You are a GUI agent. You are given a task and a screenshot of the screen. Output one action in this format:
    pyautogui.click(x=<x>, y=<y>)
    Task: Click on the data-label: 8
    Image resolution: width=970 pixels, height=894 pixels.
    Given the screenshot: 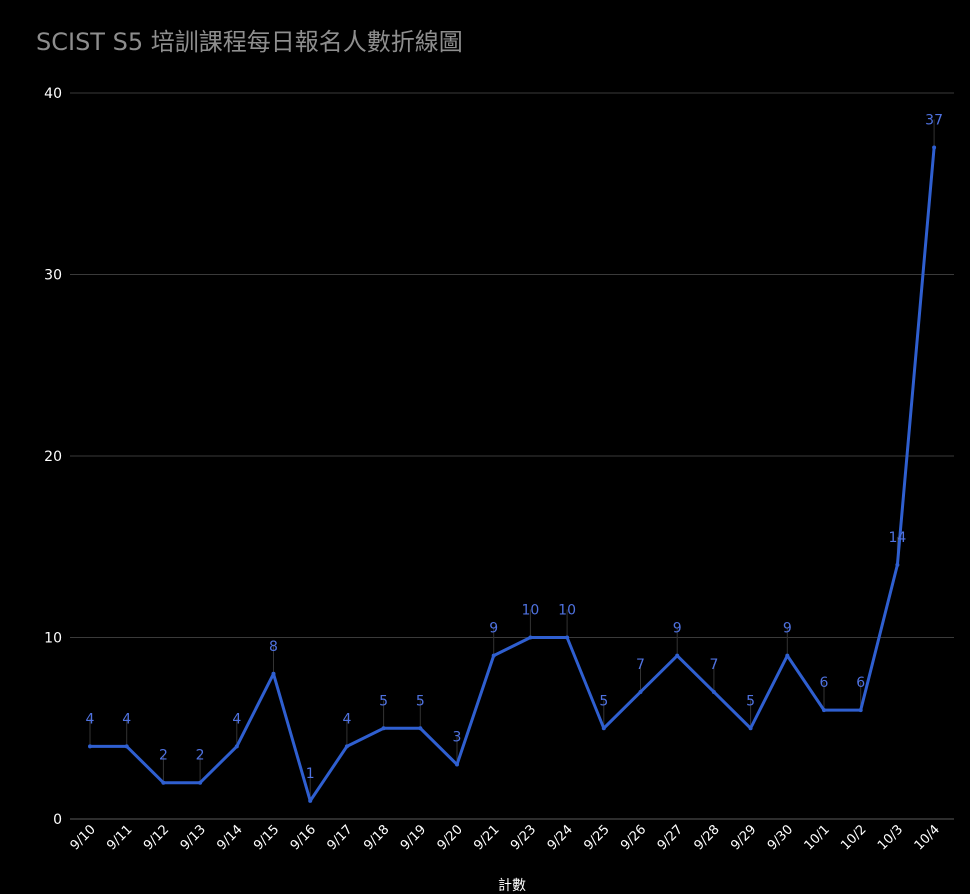 What is the action you would take?
    pyautogui.click(x=273, y=647)
    